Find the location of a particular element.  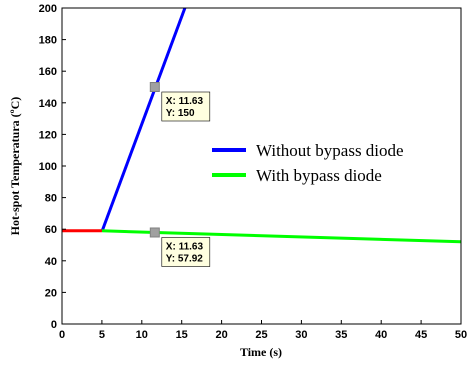

y-tick-label: 120 is located at coordinates (48, 135).